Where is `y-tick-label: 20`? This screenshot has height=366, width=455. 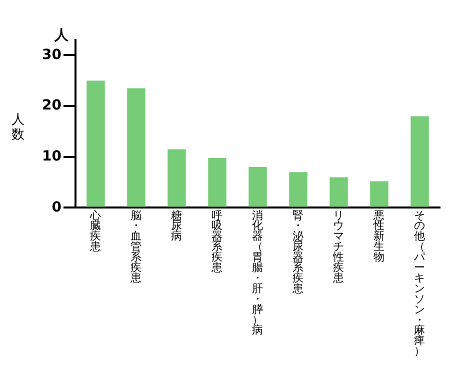 y-tick-label: 20 is located at coordinates (52, 106).